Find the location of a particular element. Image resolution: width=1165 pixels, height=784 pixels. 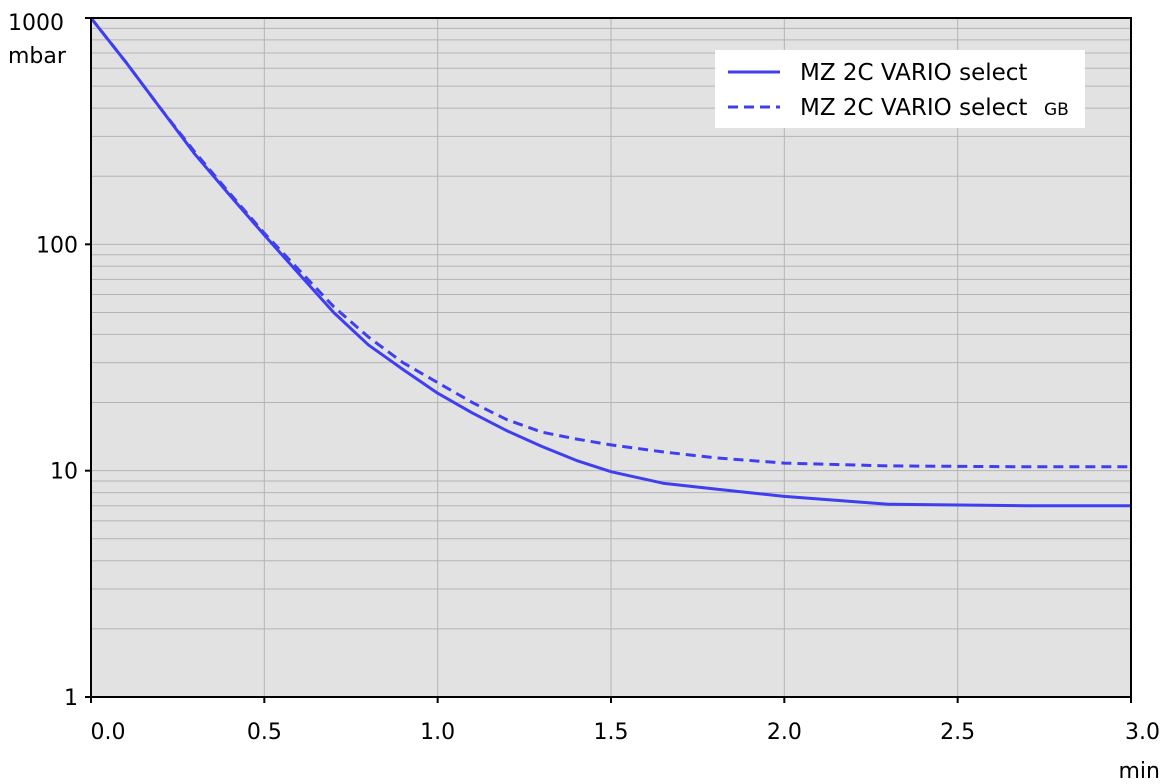

legend-label-dashed: MZ 2C VARIO select is located at coordinates (913, 108).